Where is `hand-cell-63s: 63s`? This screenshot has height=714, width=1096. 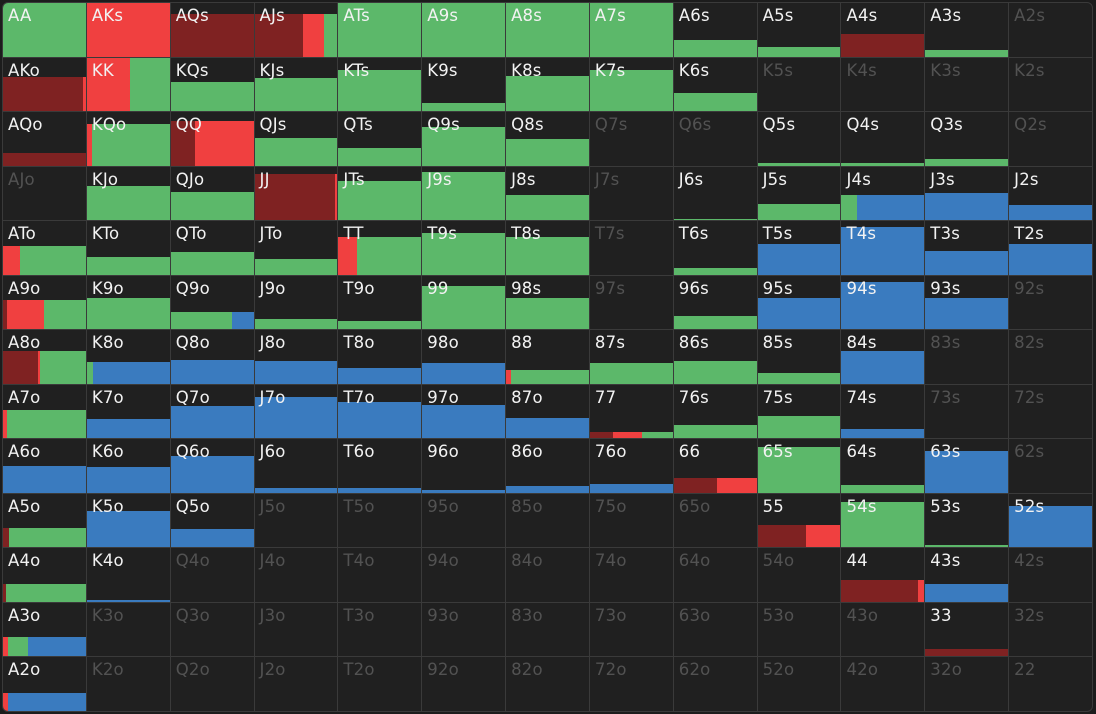 hand-cell-63s: 63s is located at coordinates (967, 466).